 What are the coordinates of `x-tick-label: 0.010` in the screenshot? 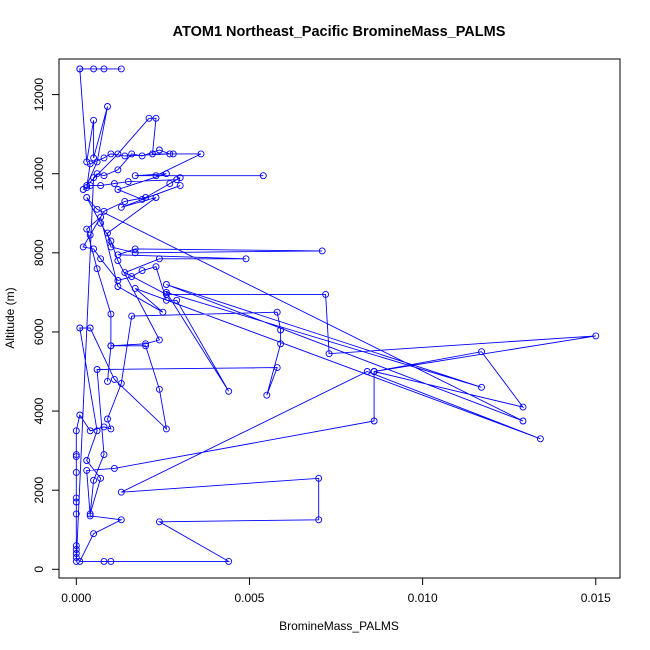 It's located at (423, 598).